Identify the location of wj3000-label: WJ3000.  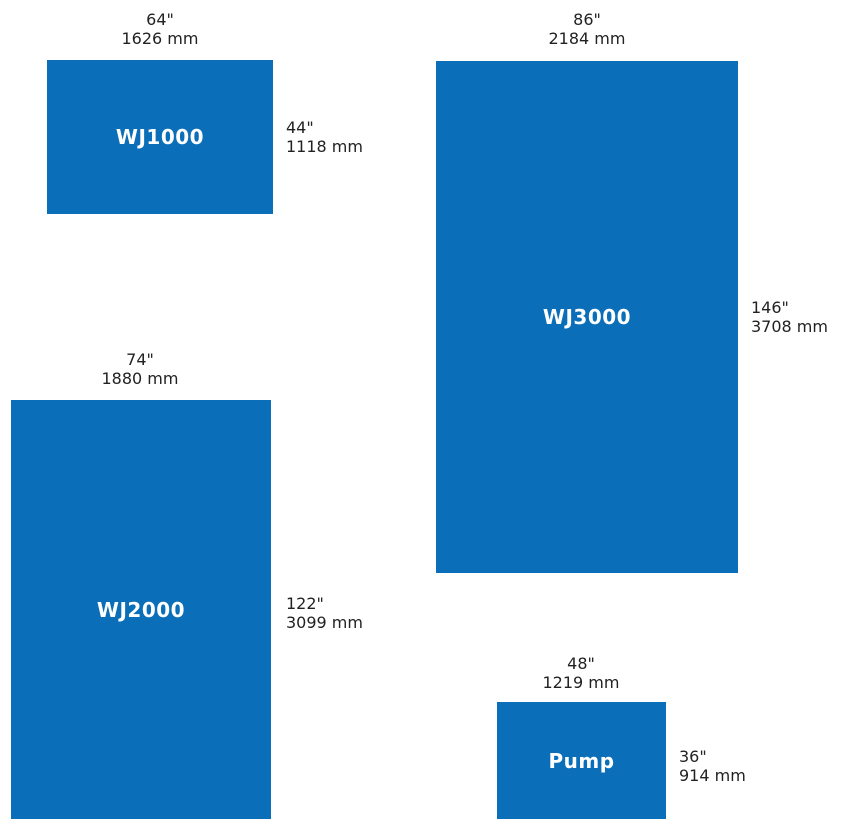
(587, 317).